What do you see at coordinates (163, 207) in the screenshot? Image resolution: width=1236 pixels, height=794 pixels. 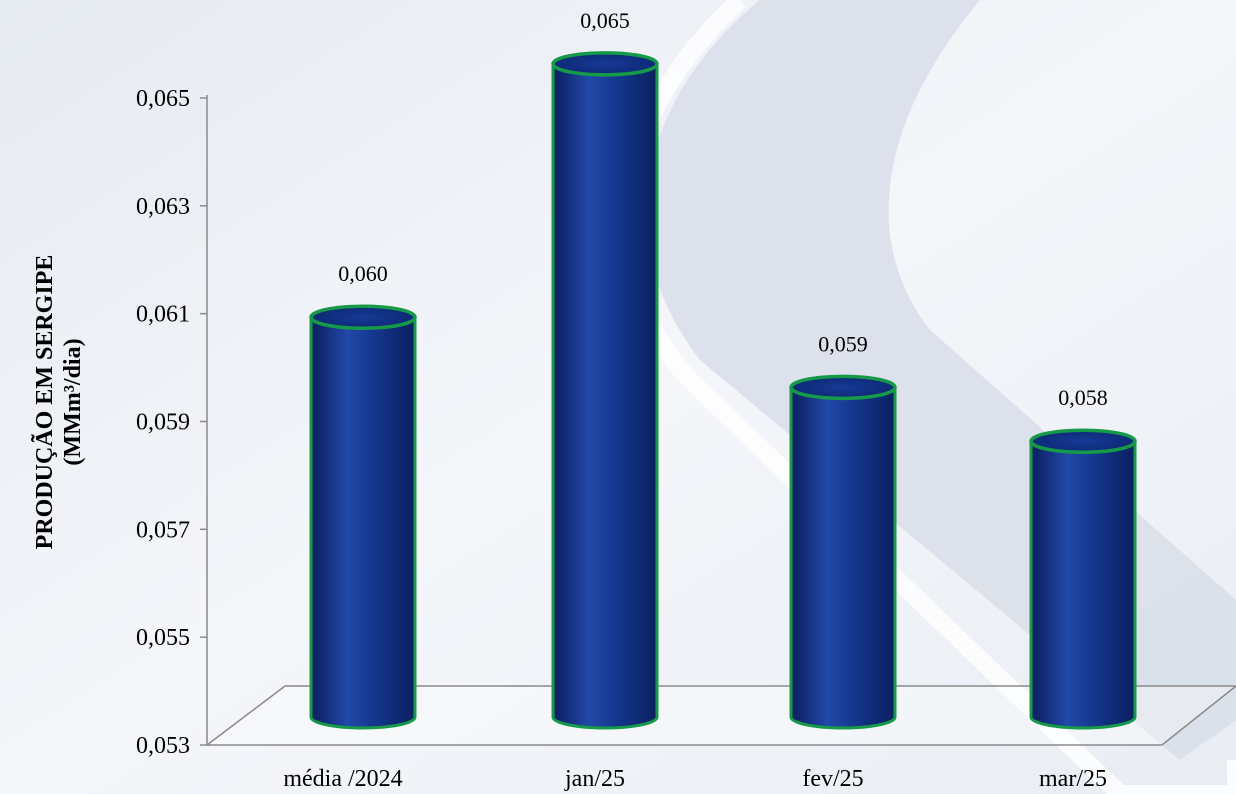 I see `y-tick-label: 0,063` at bounding box center [163, 207].